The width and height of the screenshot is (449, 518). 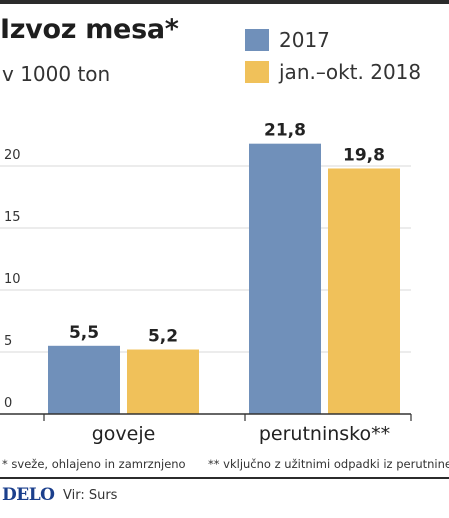 I want to click on data-label: 5,5, so click(x=84, y=333).